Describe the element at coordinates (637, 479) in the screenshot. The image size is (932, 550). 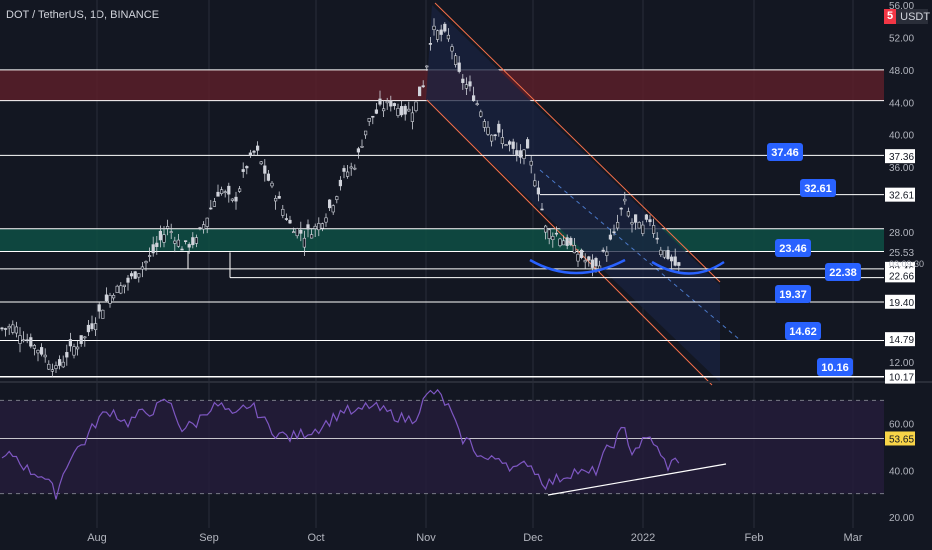
I see `rsi-trendline` at that location.